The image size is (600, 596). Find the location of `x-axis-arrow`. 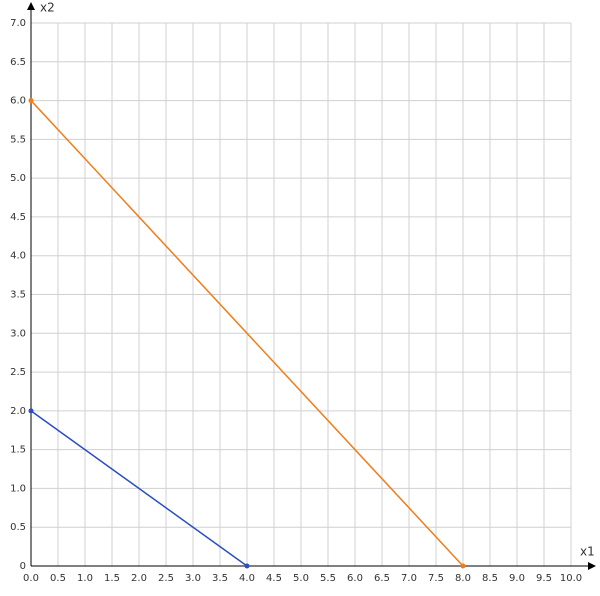

x-axis-arrow is located at coordinates (592, 566).